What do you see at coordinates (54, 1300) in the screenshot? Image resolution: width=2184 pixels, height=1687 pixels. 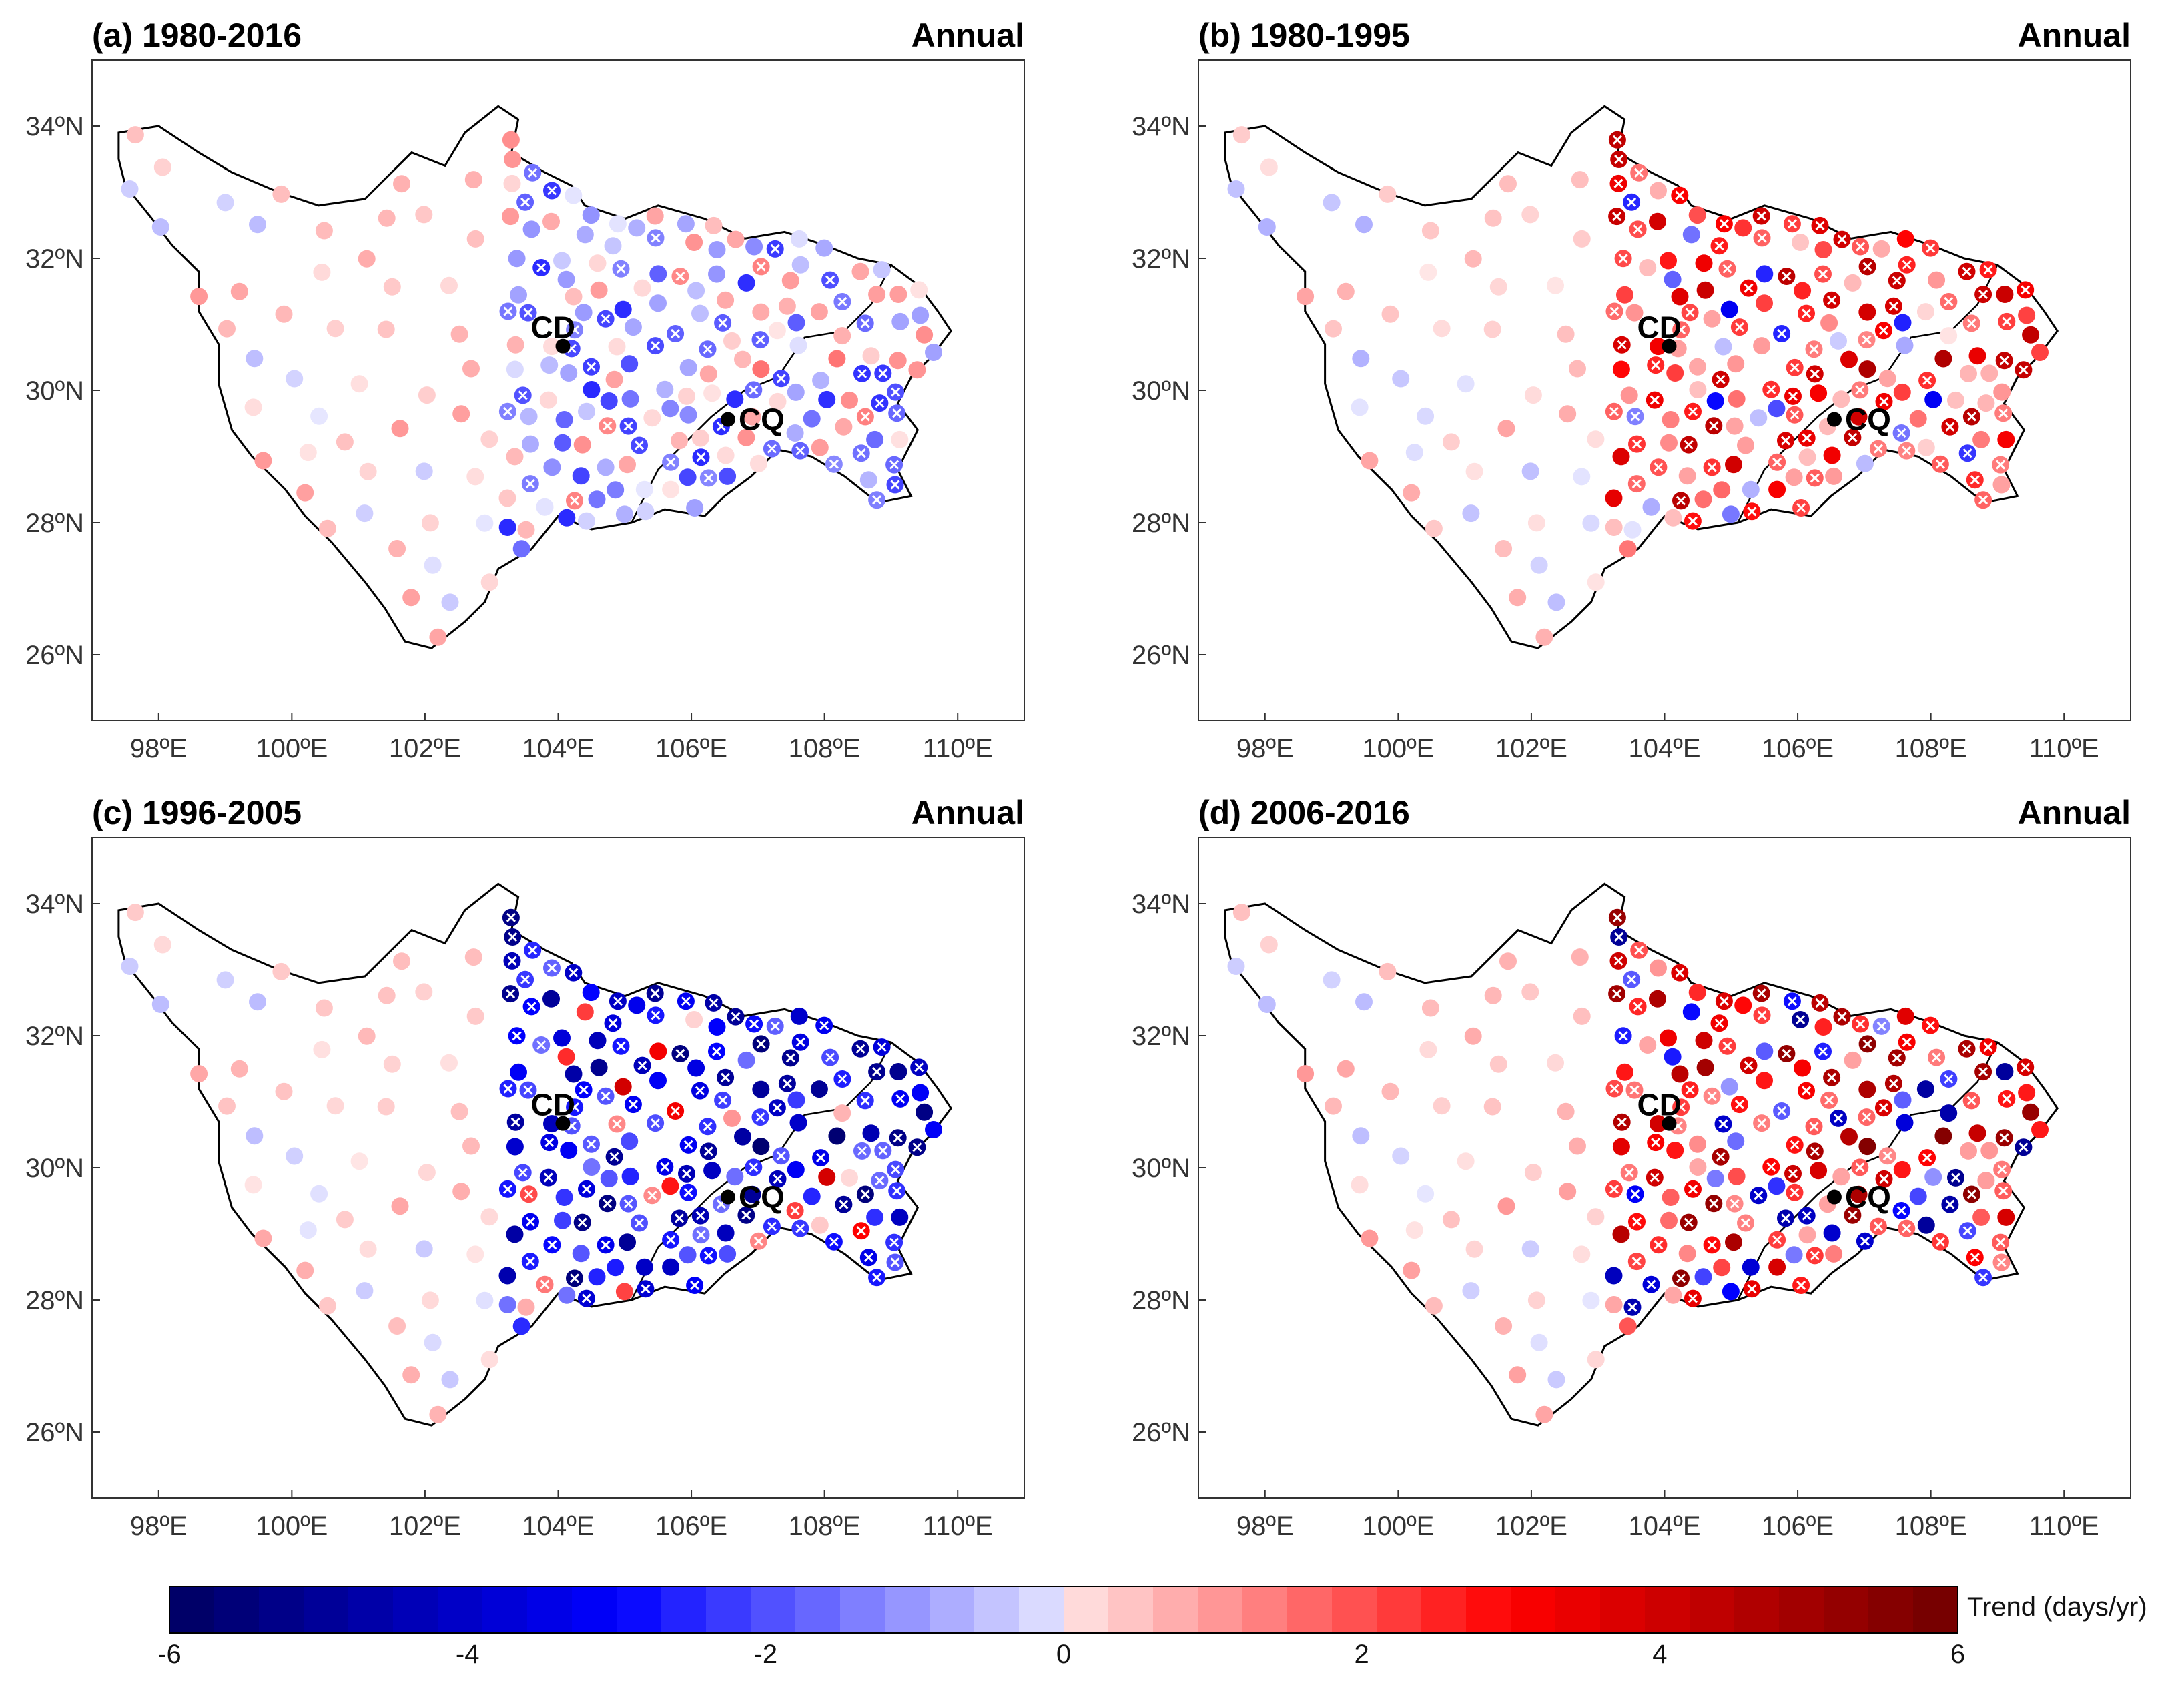 I see `lat-tick-label: 28ºN` at bounding box center [54, 1300].